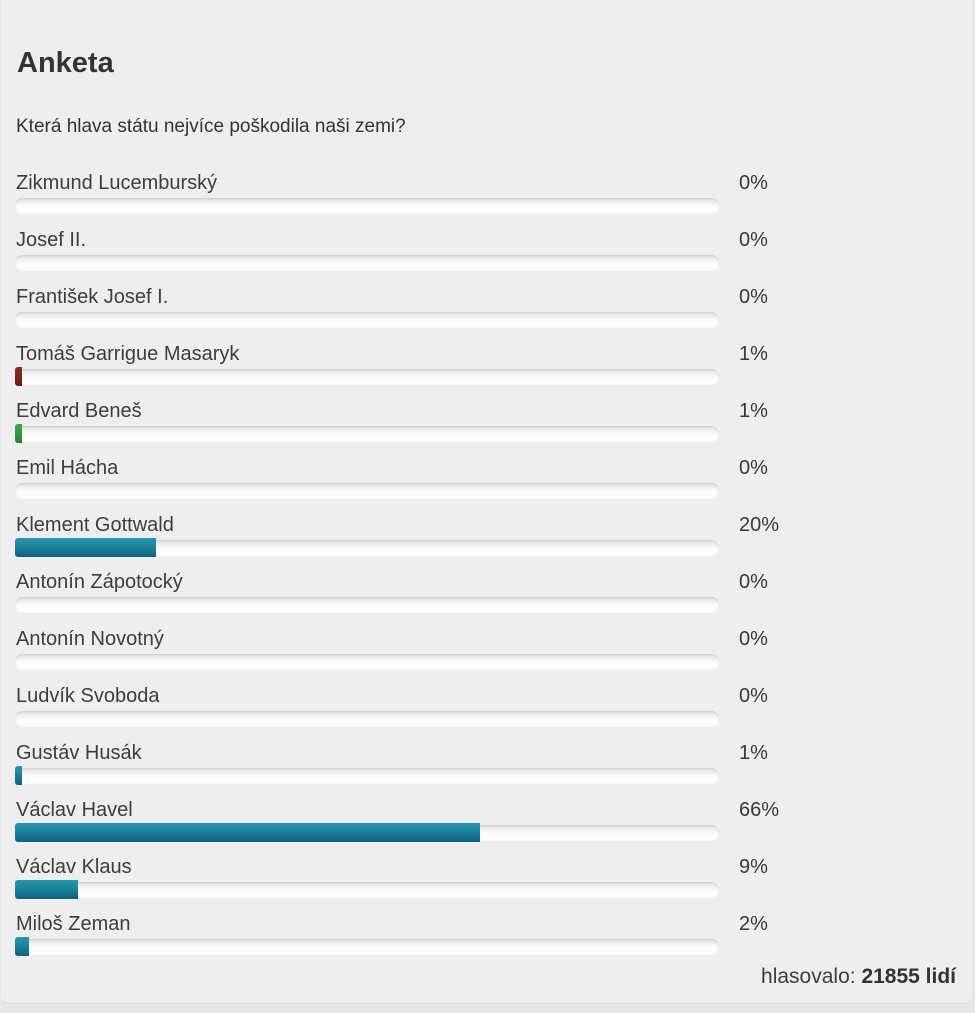 Image resolution: width=975 pixels, height=1013 pixels. Describe the element at coordinates (99, 582) in the screenshot. I see `option-label: Antonín Zápotocký` at that location.